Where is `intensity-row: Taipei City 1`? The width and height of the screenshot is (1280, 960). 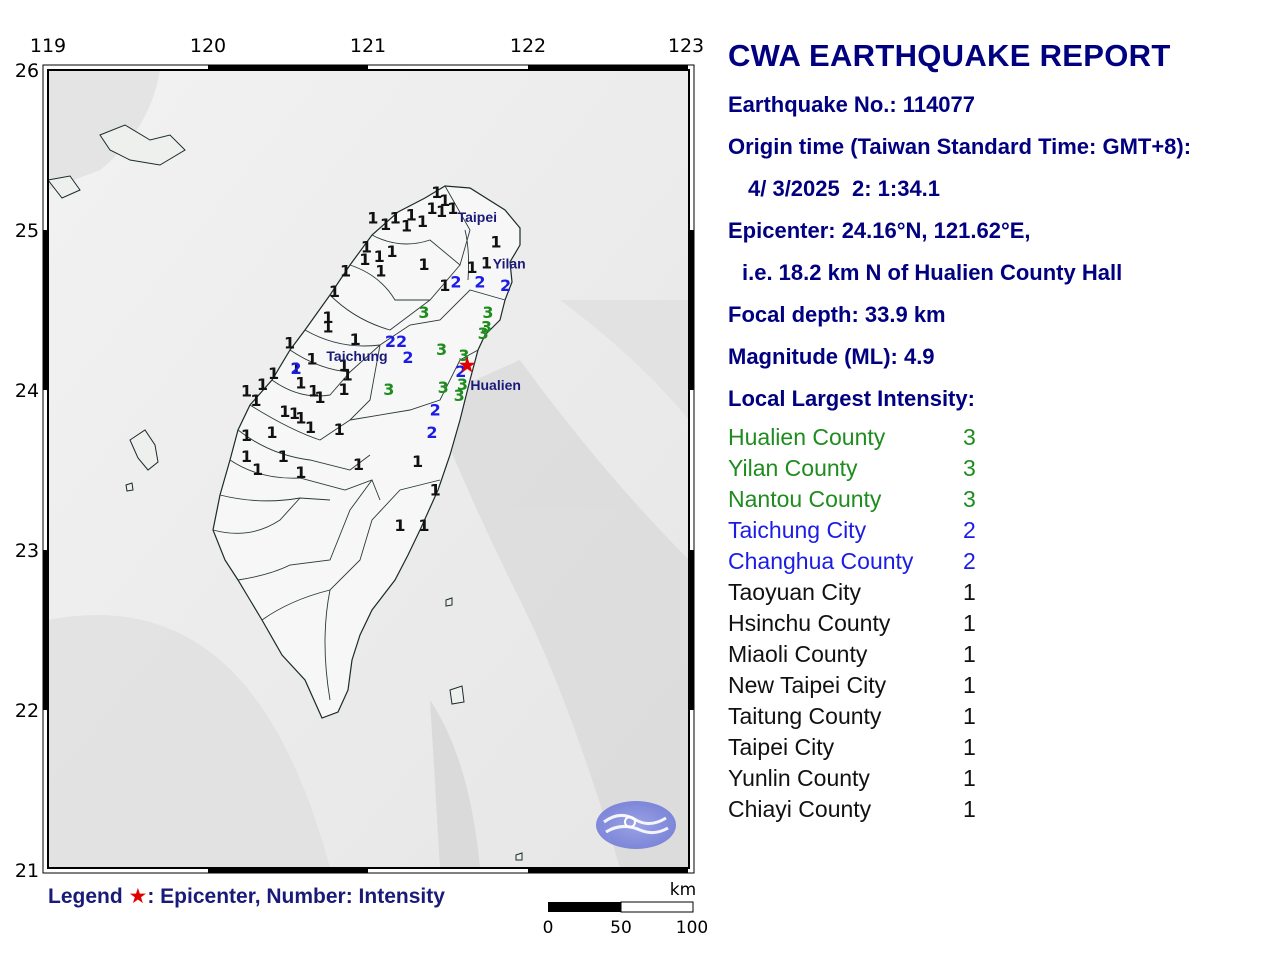
intensity-row: Taipei City 1 is located at coordinates (998, 747).